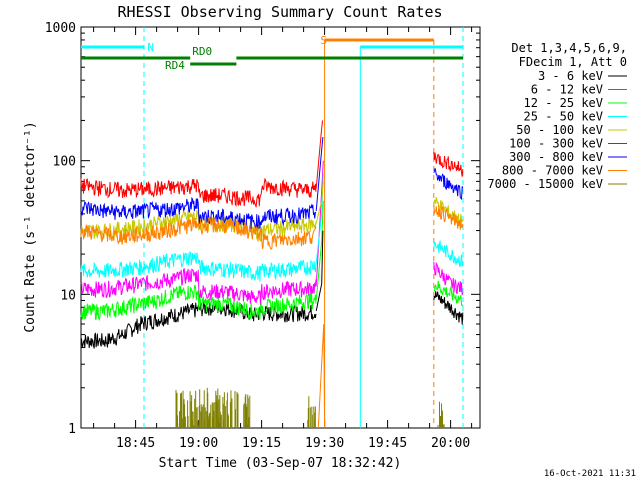  Describe the element at coordinates (573, 62) in the screenshot. I see `legend-header-line-2: FDecim 1, Att 0` at that location.